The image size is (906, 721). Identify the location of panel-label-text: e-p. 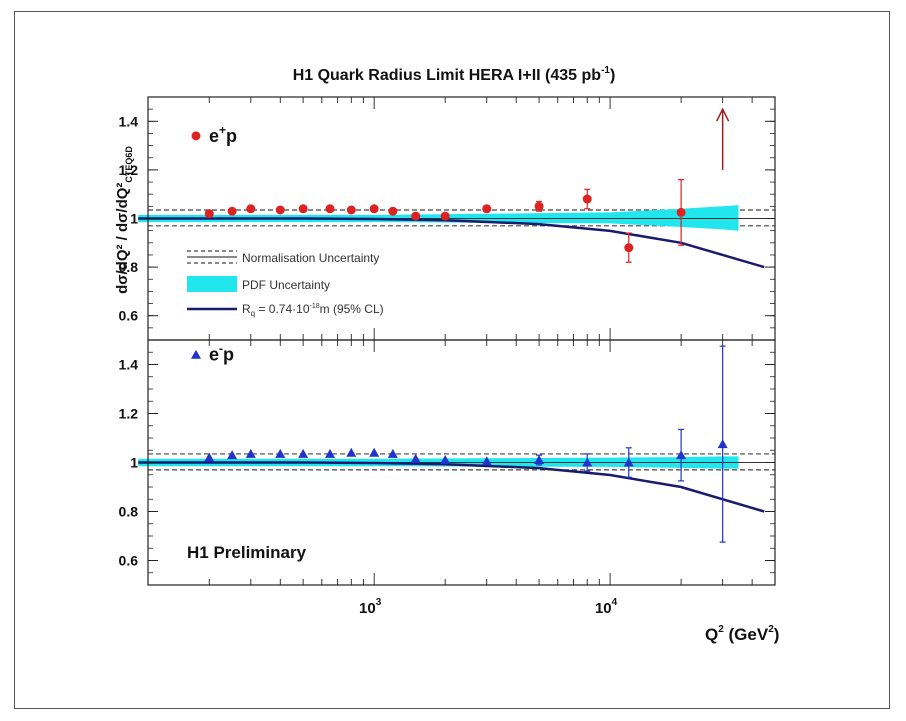
(221, 353).